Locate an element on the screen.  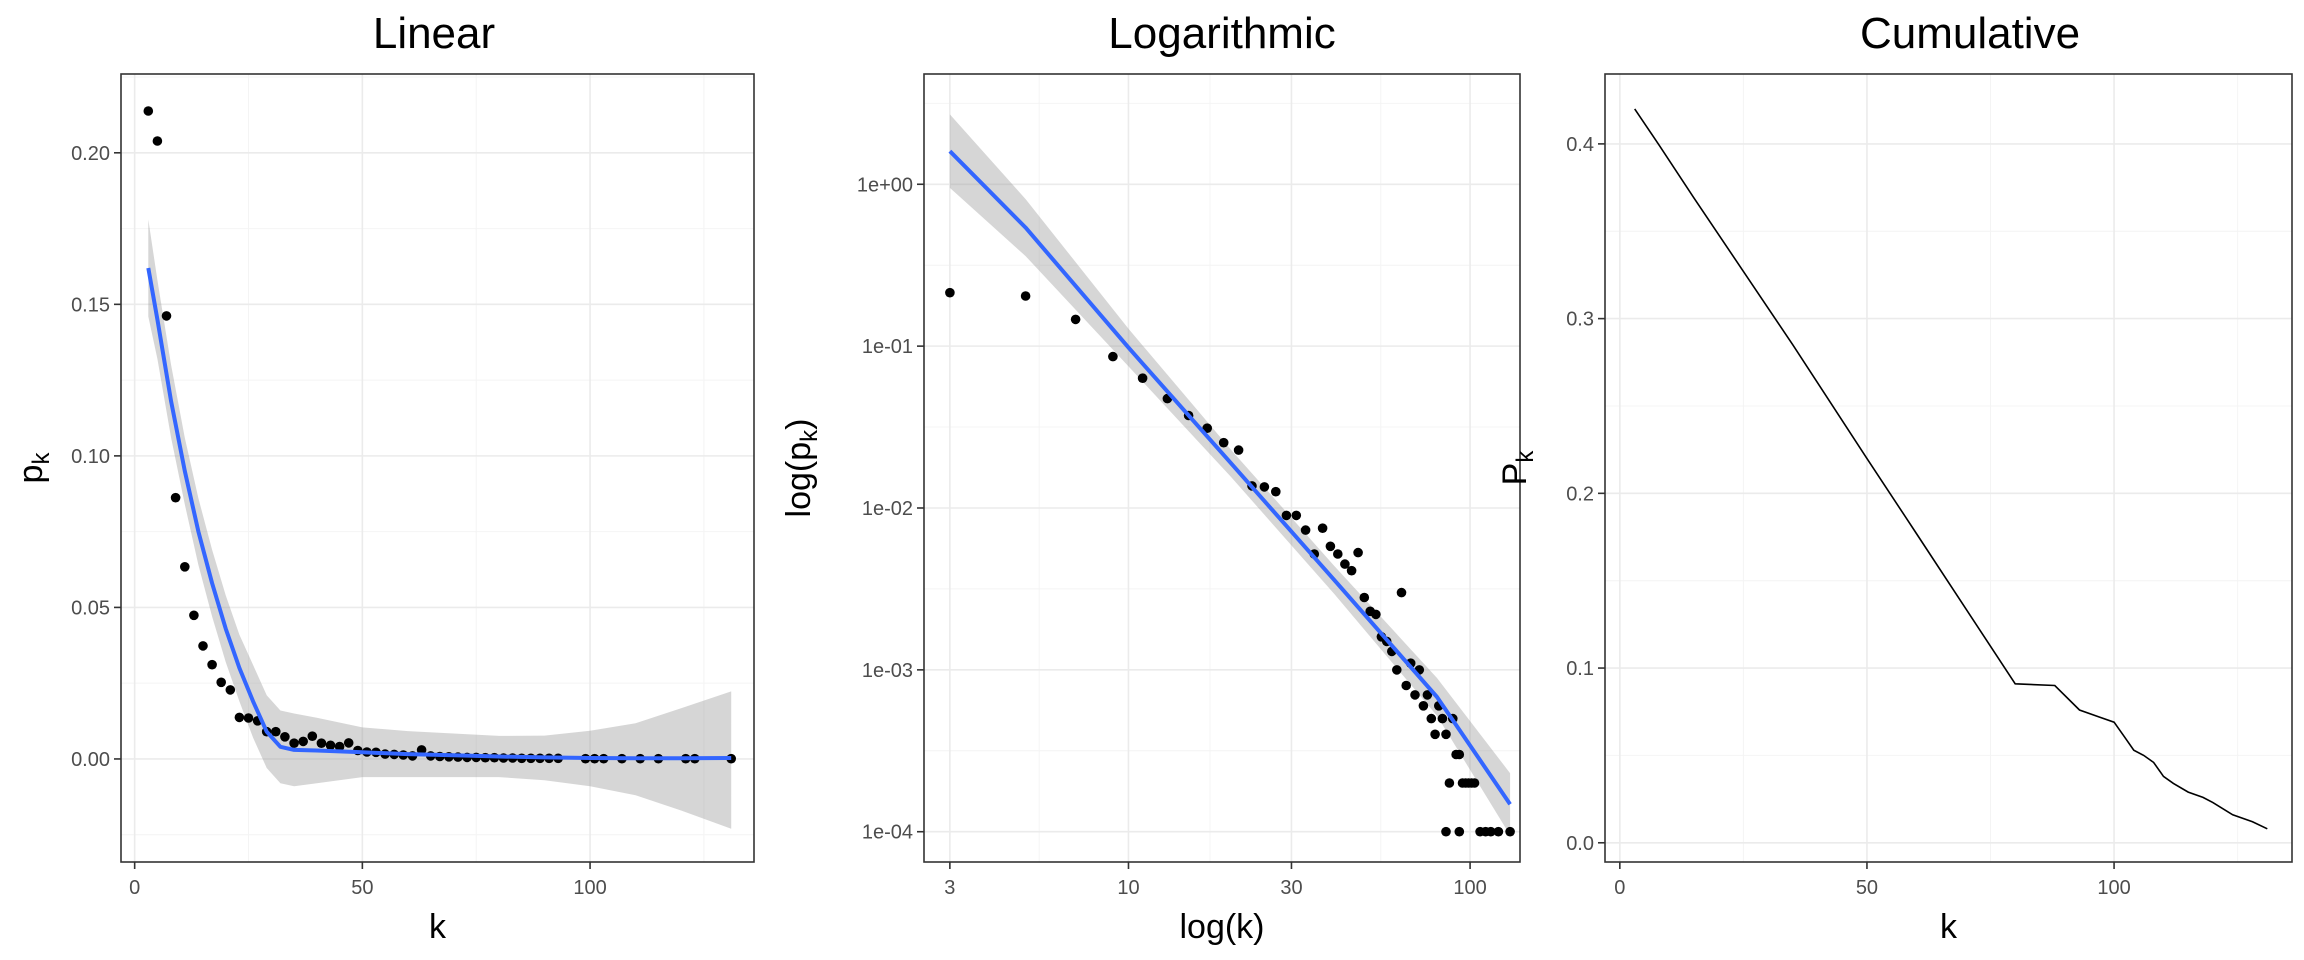
y-tick-label: 1e-04 is located at coordinates (887, 833).